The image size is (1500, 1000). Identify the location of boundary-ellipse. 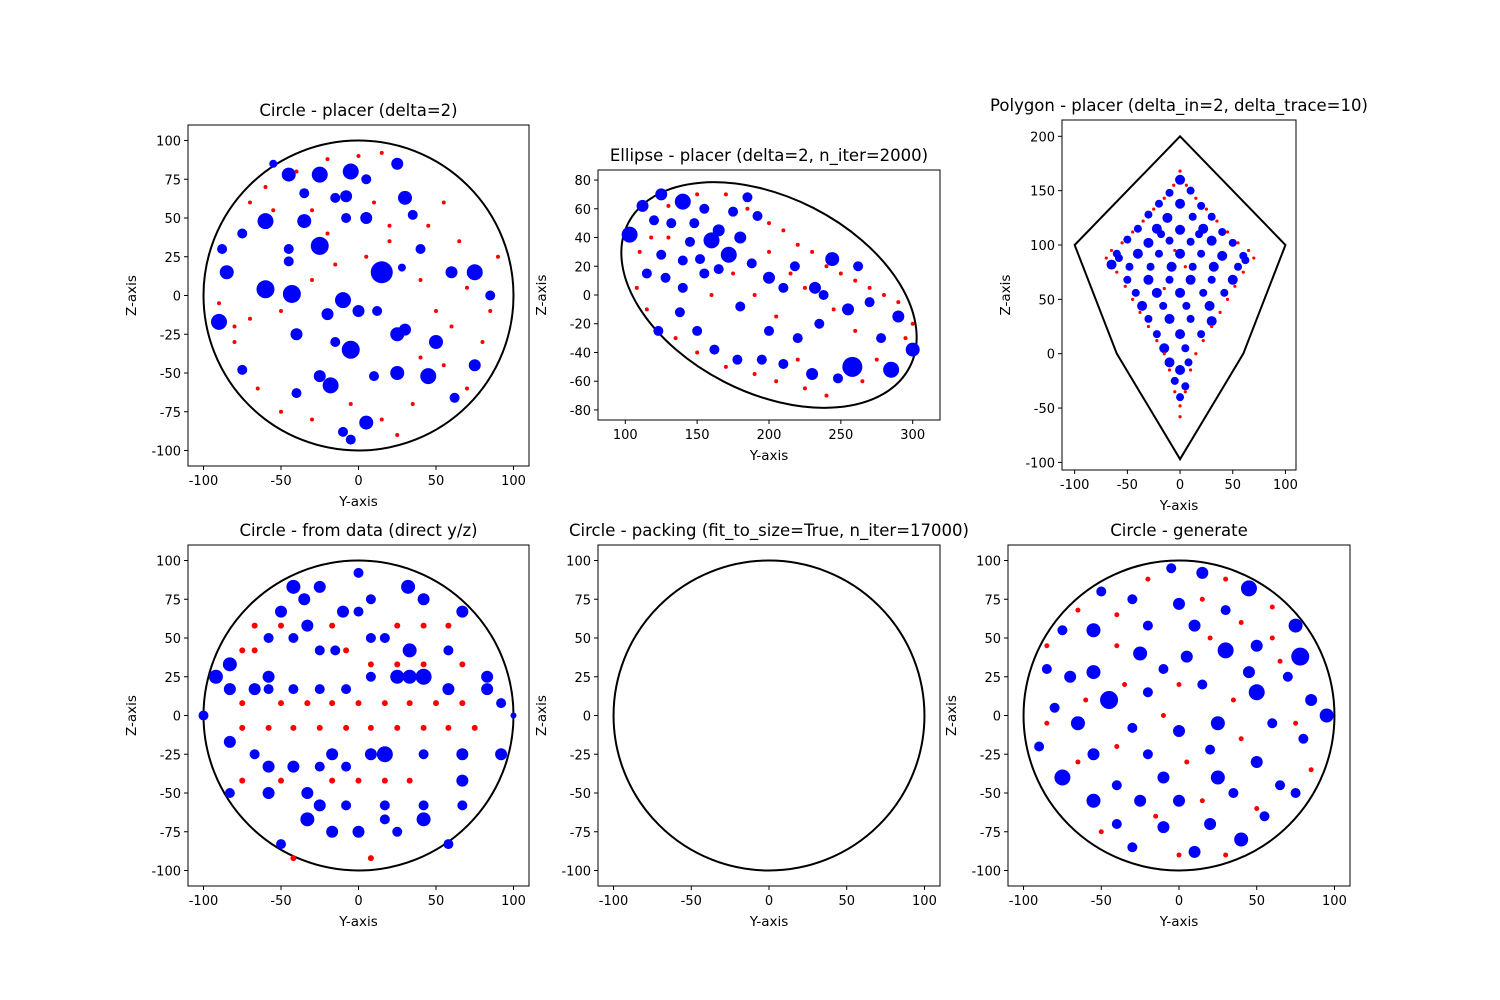
(769, 295).